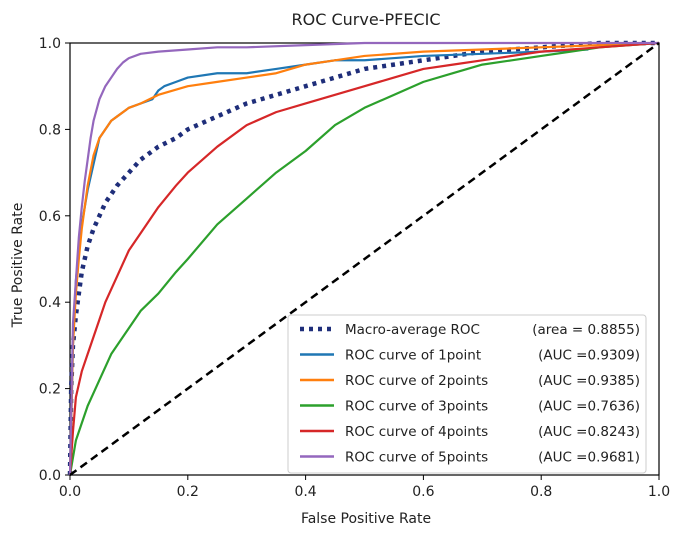  I want to click on chart-title: ROC Curve-PFECIC, so click(366, 19).